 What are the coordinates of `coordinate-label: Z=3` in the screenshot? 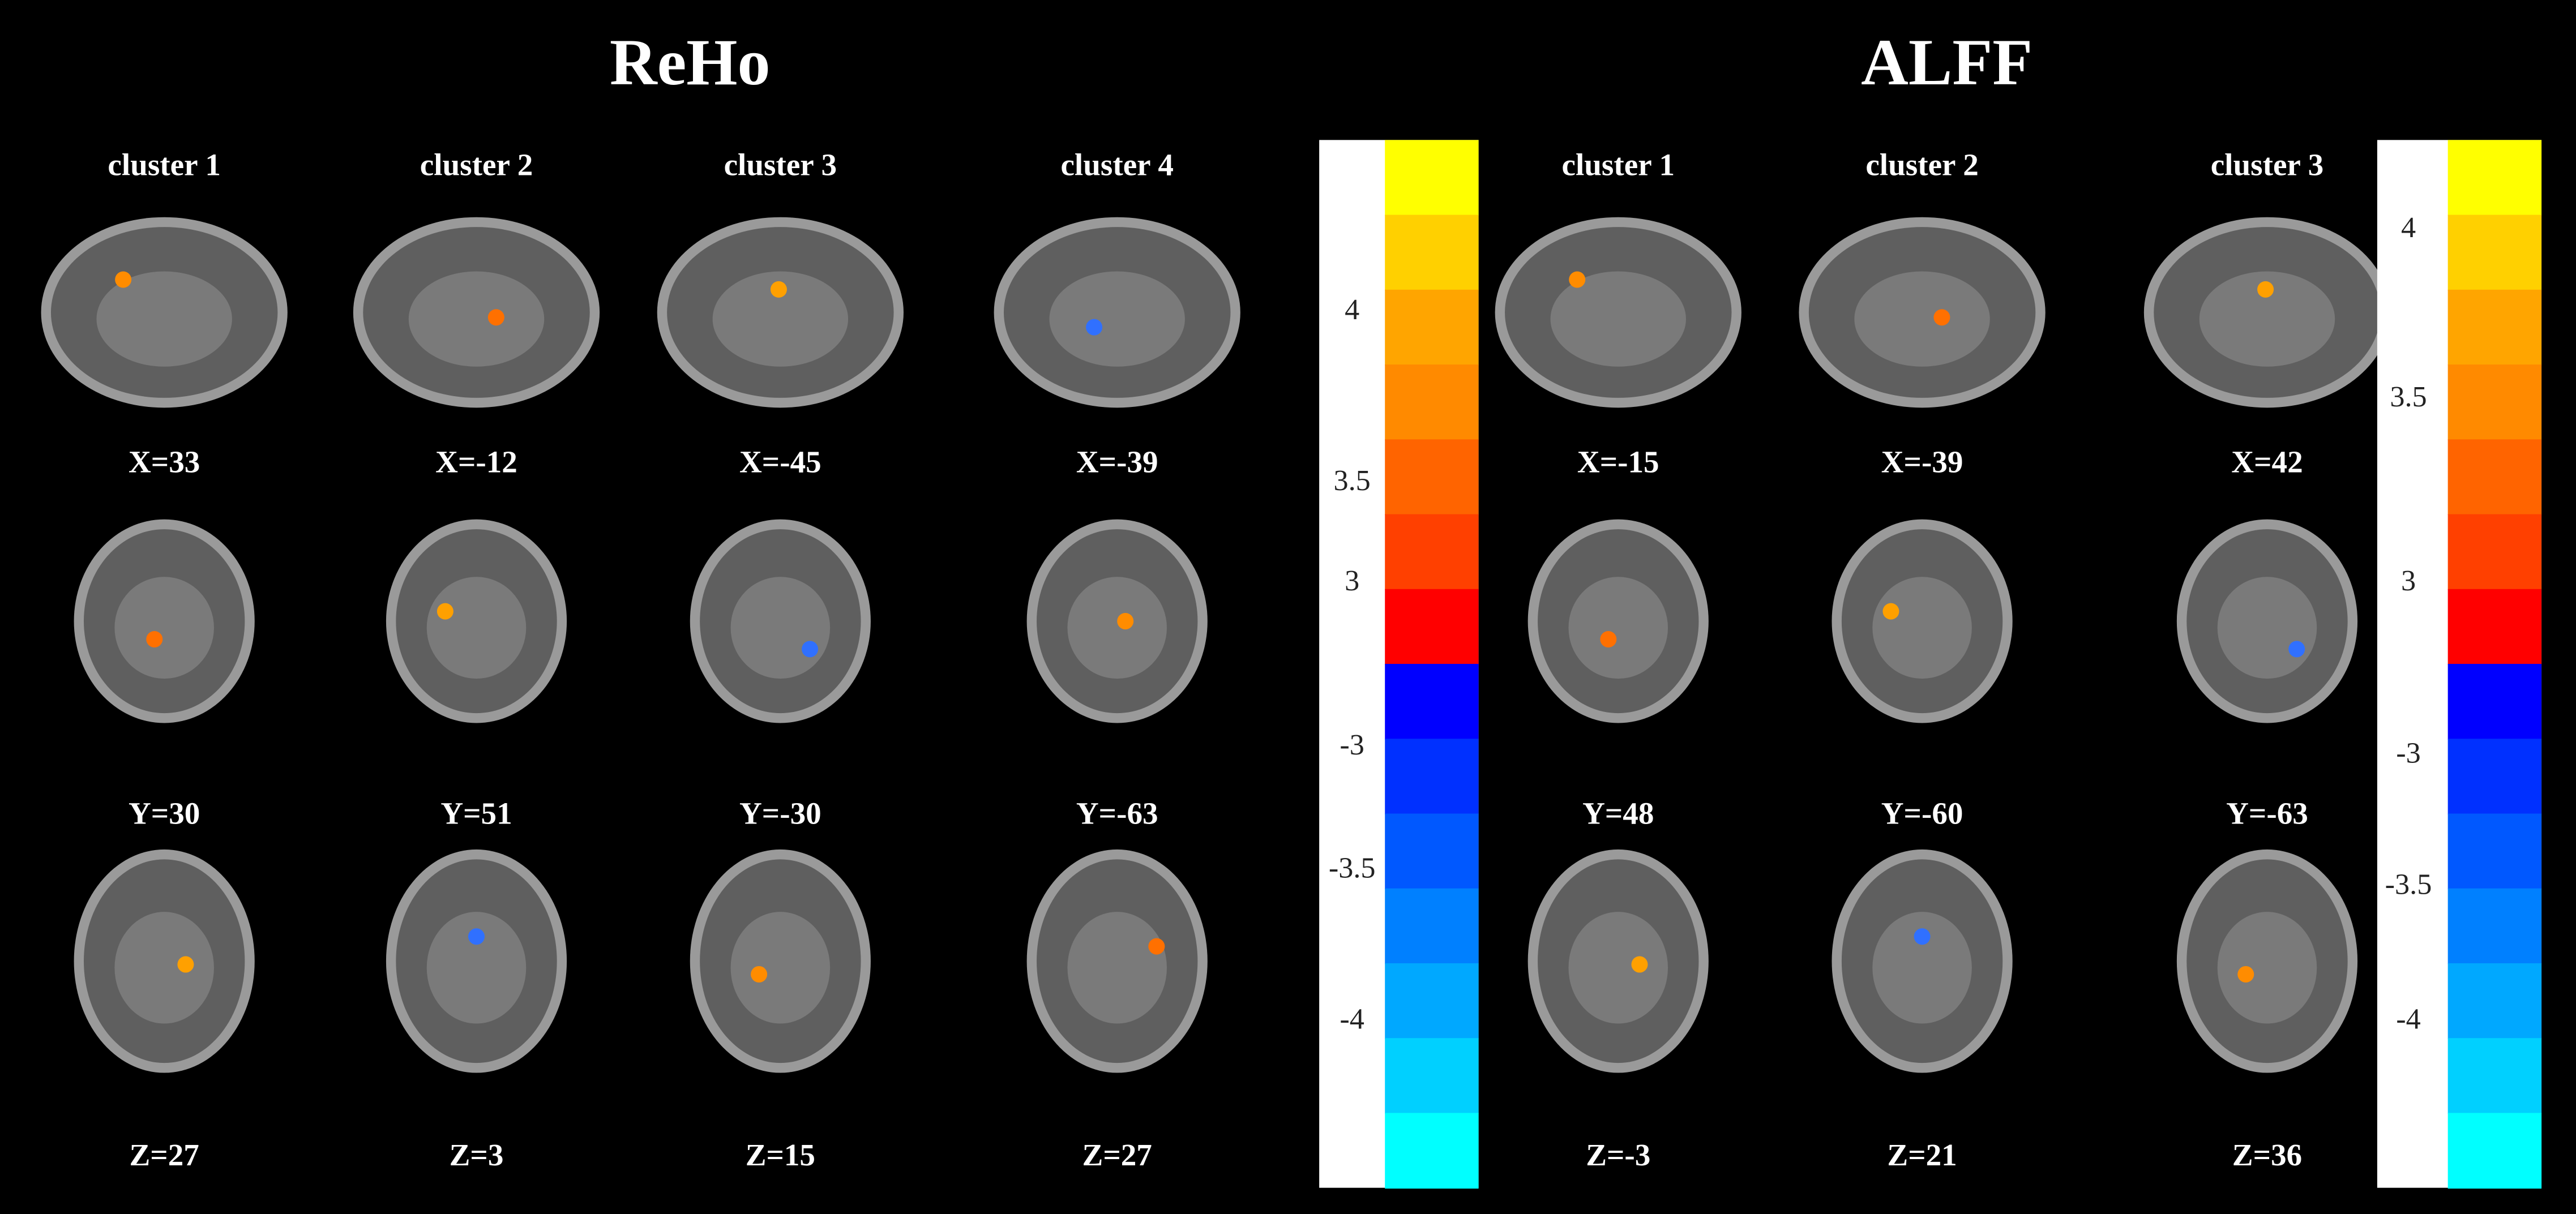 It's located at (477, 1155).